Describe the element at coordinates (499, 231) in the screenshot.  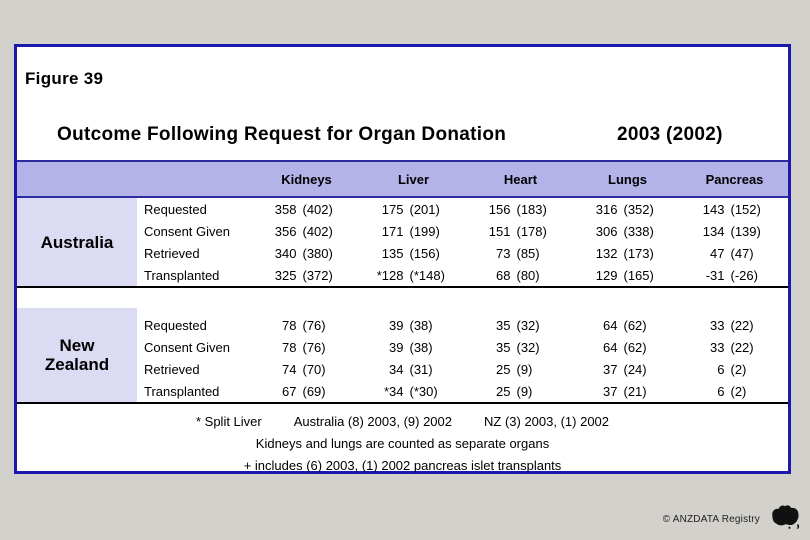
I see `cell-value-2003: 151` at that location.